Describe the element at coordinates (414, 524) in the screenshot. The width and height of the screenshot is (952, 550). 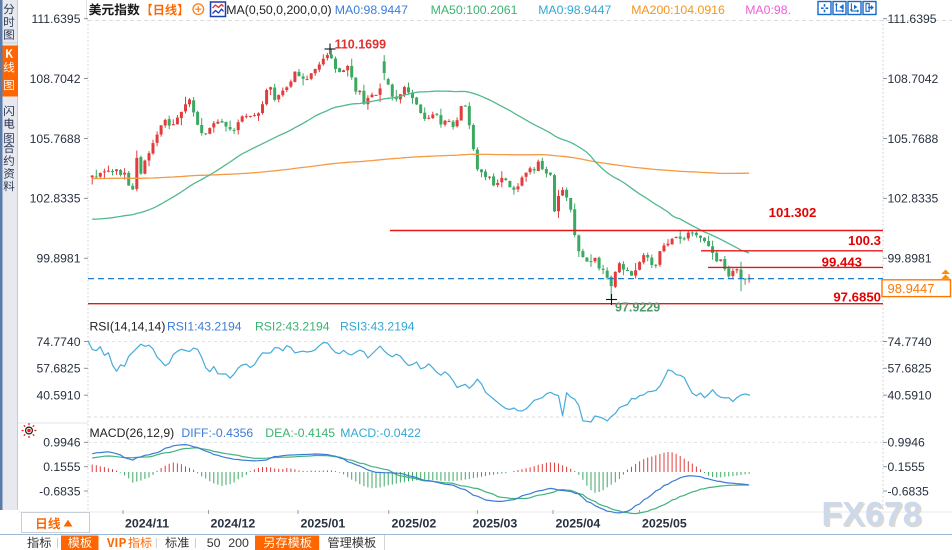
I see `svg-text: 2025/02` at that location.